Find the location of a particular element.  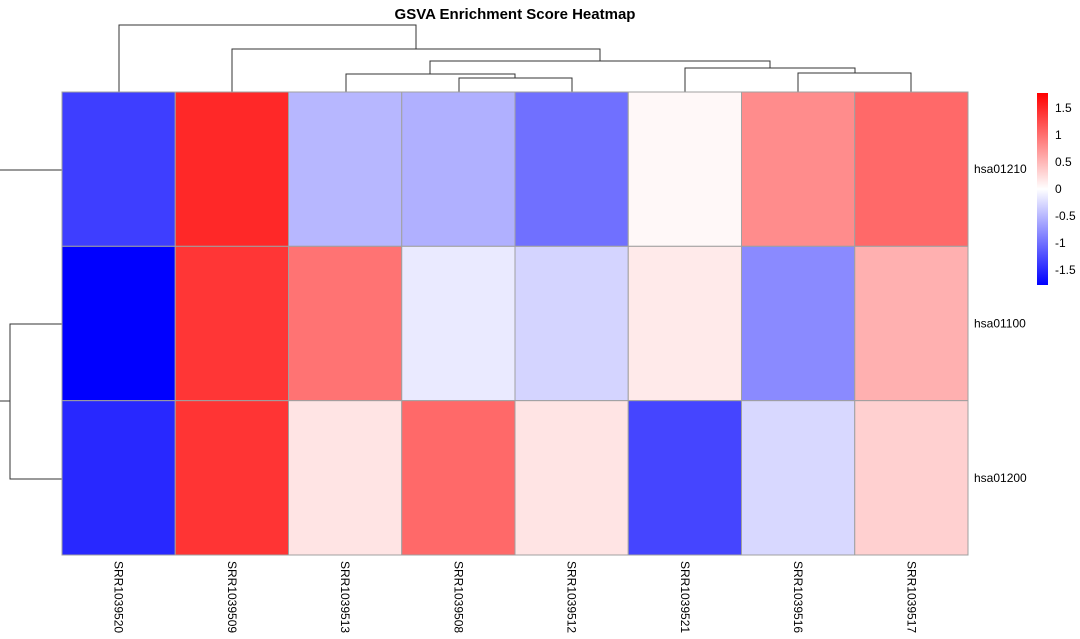

legend-tick-label: -0.5 is located at coordinates (1065, 216).